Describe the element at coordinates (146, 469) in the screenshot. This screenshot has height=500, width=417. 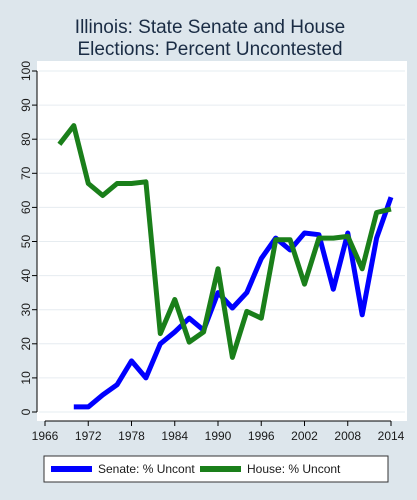
I see `legend-label-senate: Senate: % Uncont` at that location.